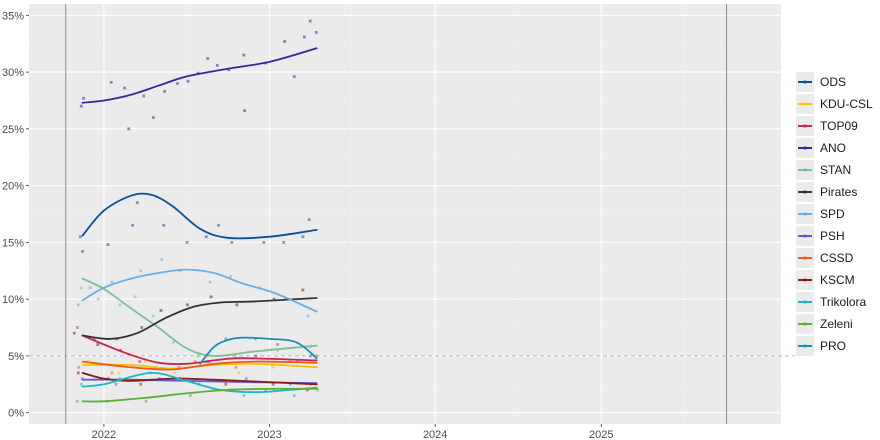 The height and width of the screenshot is (440, 880). What do you see at coordinates (839, 126) in the screenshot?
I see `legend-label-top09: TOP09` at bounding box center [839, 126].